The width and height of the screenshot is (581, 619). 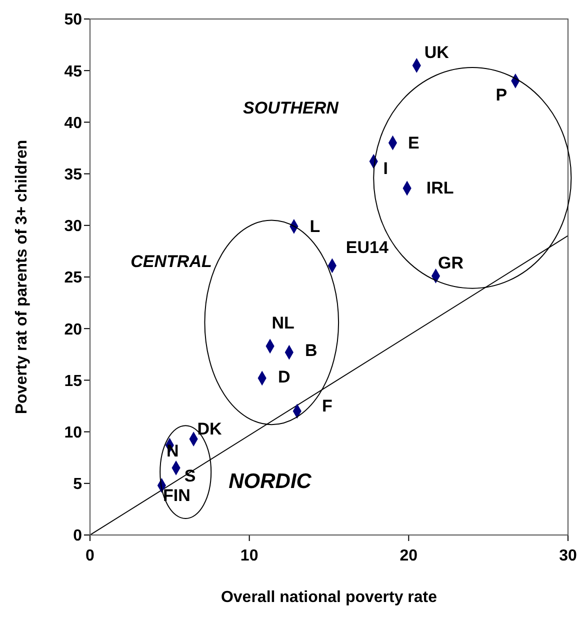 What do you see at coordinates (73, 329) in the screenshot?
I see `y-tick-label: 20` at bounding box center [73, 329].